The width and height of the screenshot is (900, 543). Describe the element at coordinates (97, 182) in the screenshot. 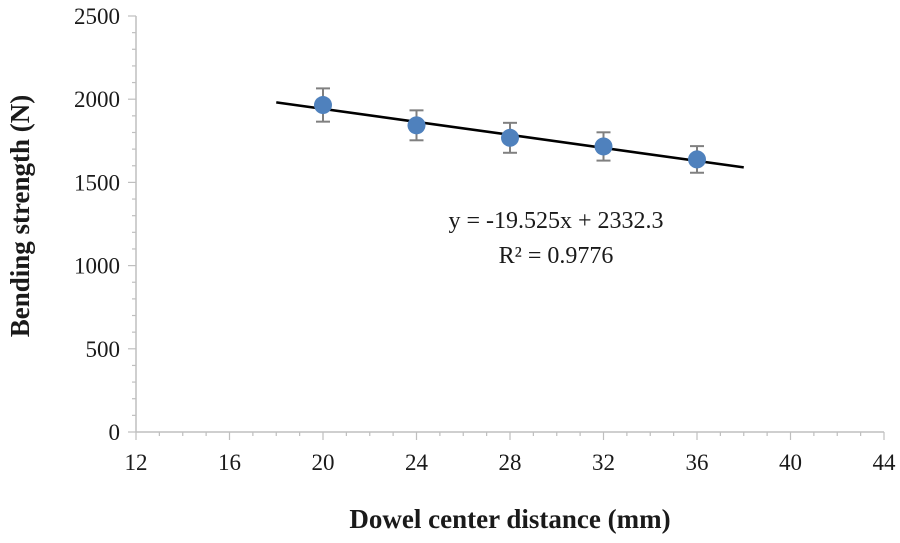

I see `y-tick-label: 1500` at that location.